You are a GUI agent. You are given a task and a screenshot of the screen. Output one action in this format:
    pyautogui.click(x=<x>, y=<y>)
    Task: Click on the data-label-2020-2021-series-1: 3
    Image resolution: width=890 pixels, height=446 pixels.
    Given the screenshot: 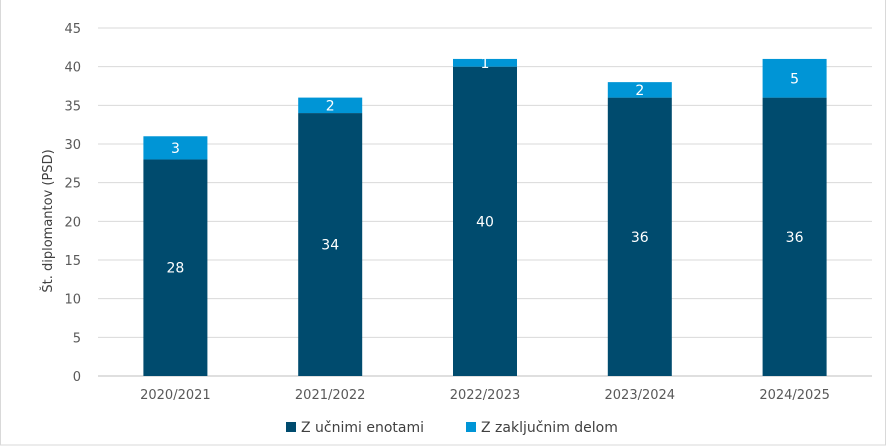 What is the action you would take?
    pyautogui.click(x=175, y=149)
    